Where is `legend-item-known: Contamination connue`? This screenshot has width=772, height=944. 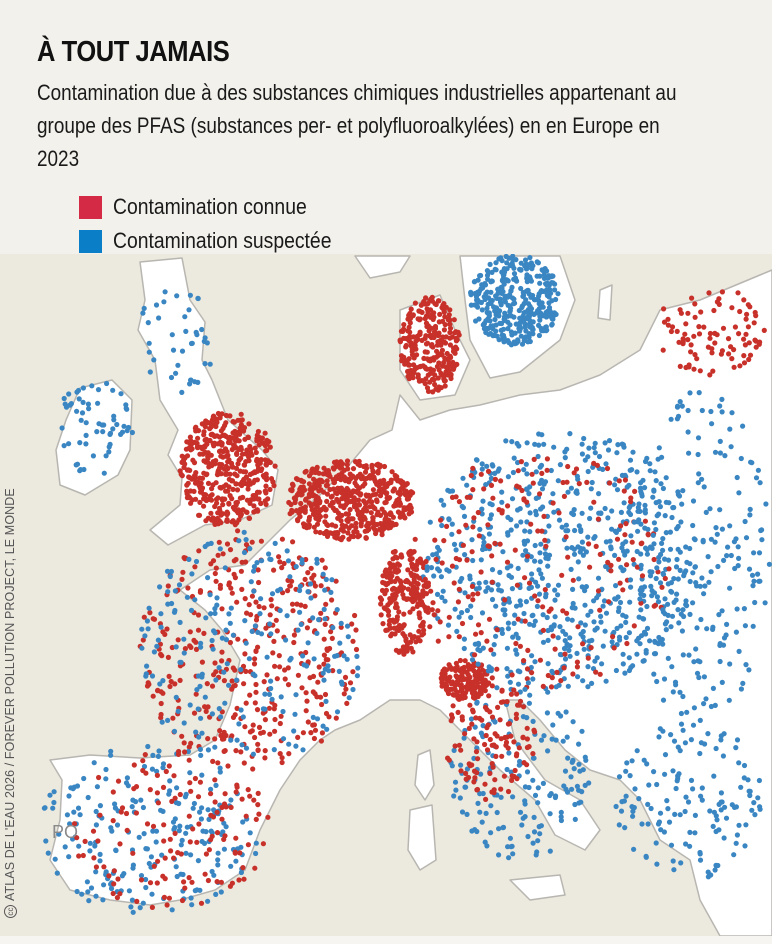
legend-item-known: Contamination connue is located at coordinates (220, 207).